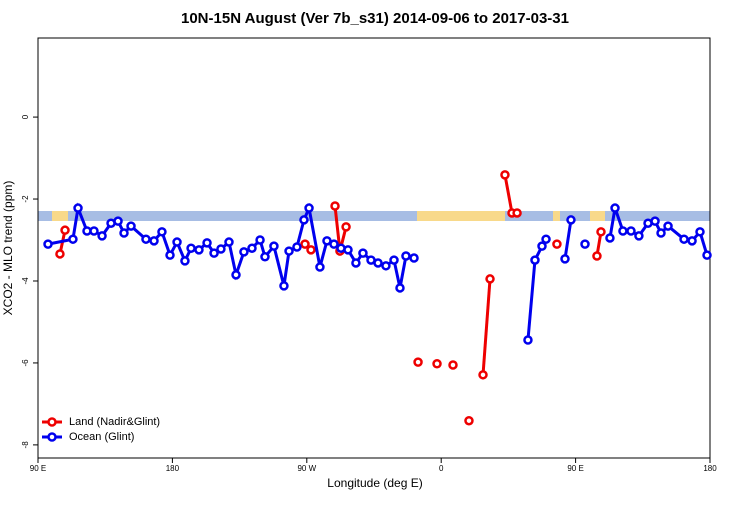 The image size is (750, 505). What do you see at coordinates (25, 199) in the screenshot?
I see `y-tick-label: -2` at bounding box center [25, 199].